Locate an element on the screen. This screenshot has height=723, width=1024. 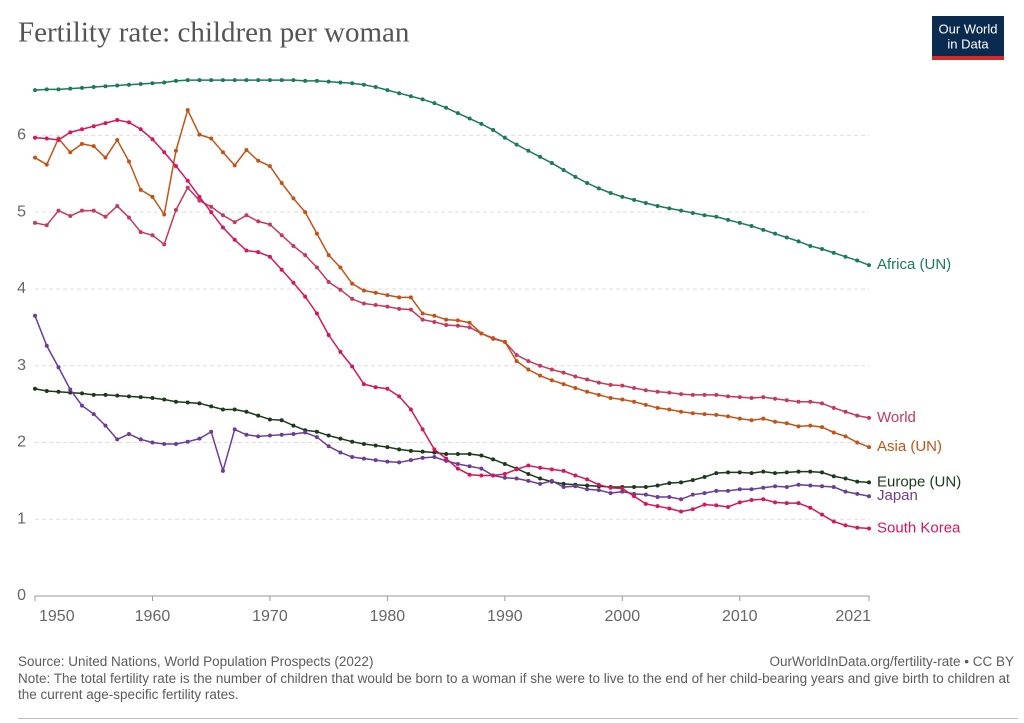
logo-box is located at coordinates (968, 38).